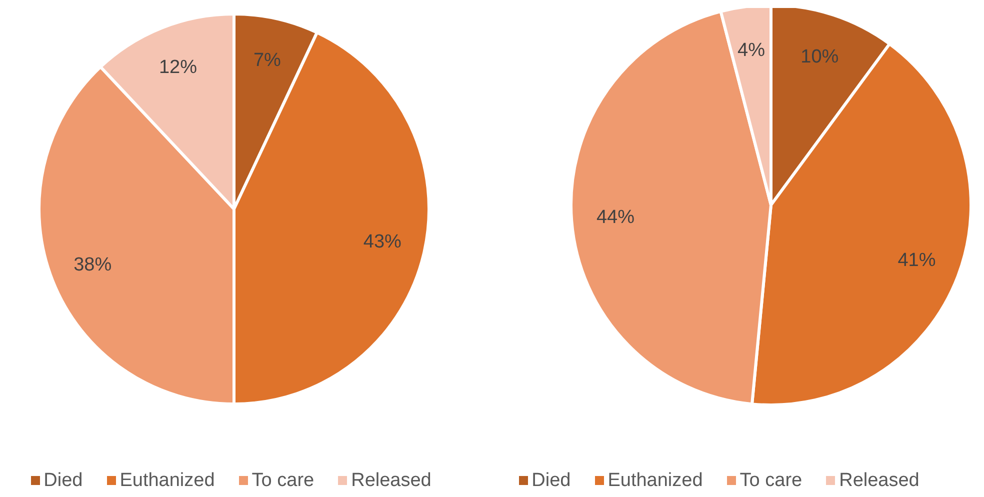  Describe the element at coordinates (752, 50) in the screenshot. I see `data-label: 4%` at that location.